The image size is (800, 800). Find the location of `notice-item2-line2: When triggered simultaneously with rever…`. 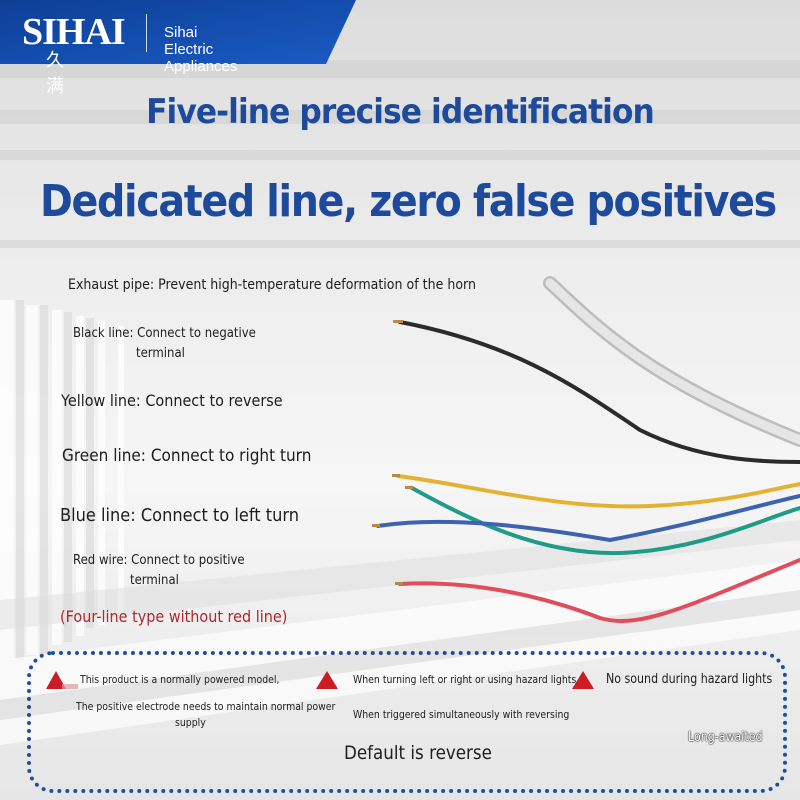

notice-item2-line2: When triggered simultaneously with rever… is located at coordinates (461, 714).